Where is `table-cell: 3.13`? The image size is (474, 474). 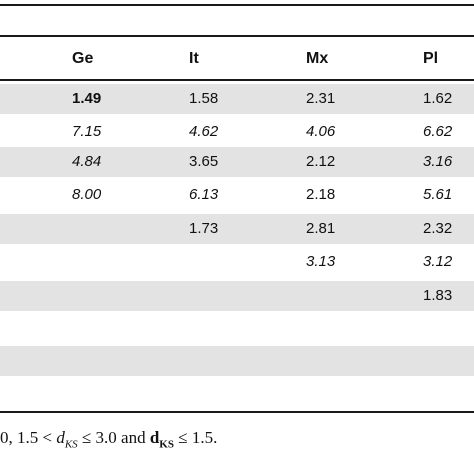 table-cell: 3.13 is located at coordinates (321, 261).